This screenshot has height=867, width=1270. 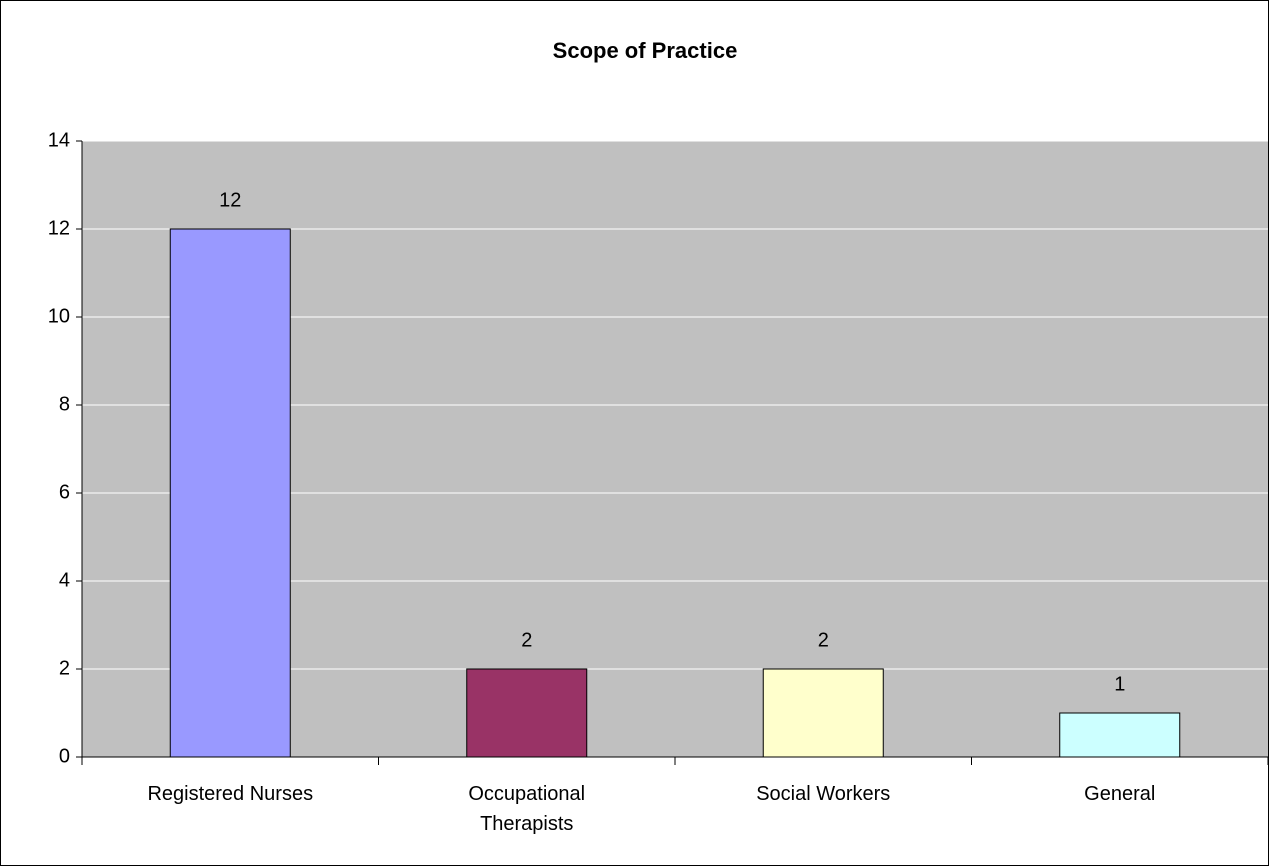 I want to click on y-tick-label: 8, so click(x=64, y=404).